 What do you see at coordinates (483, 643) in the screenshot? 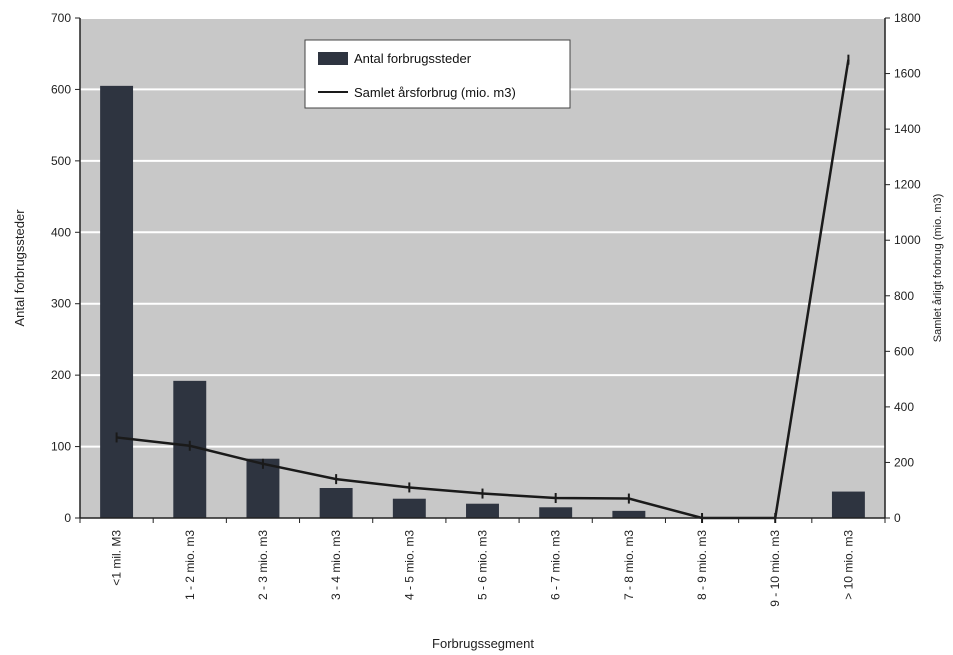
I see `x-axis-title: Forbrugssegment` at bounding box center [483, 643].